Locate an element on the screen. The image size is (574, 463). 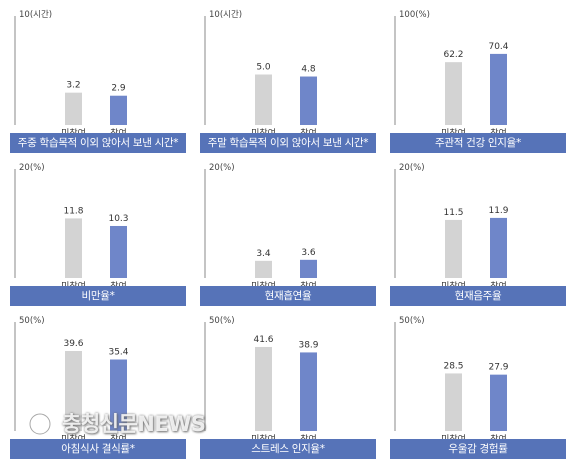
data-label: 62.2 is located at coordinates (453, 55).